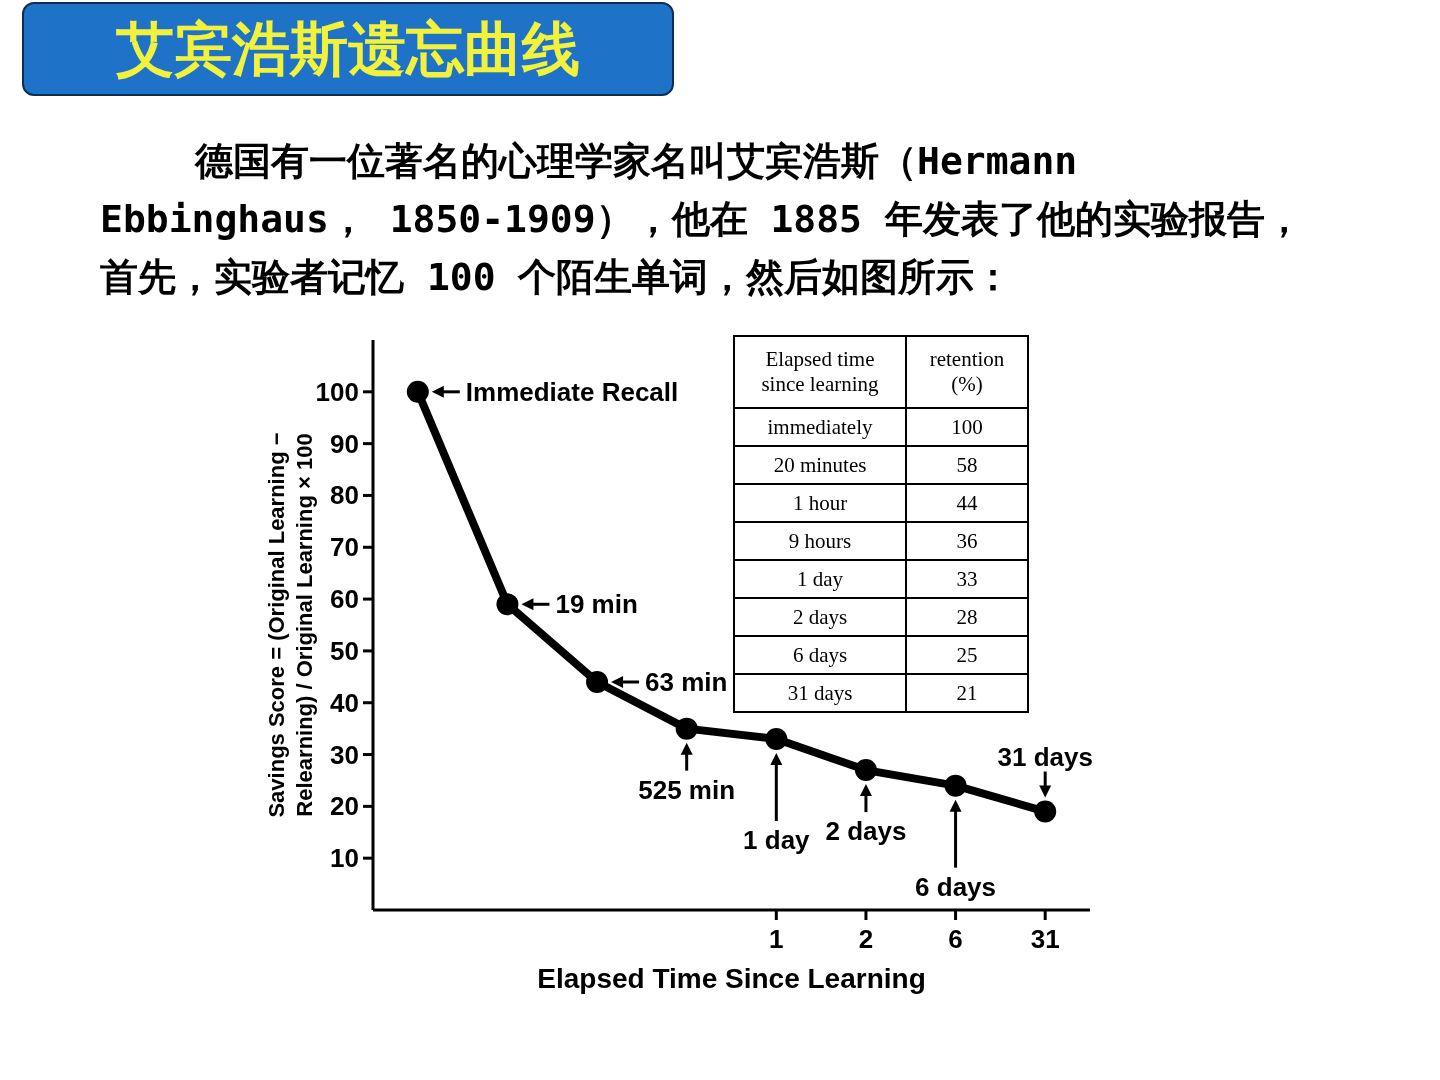 This screenshot has height=1080, width=1440. Describe the element at coordinates (572, 391) in the screenshot. I see `annotation: Immediate Recall` at that location.